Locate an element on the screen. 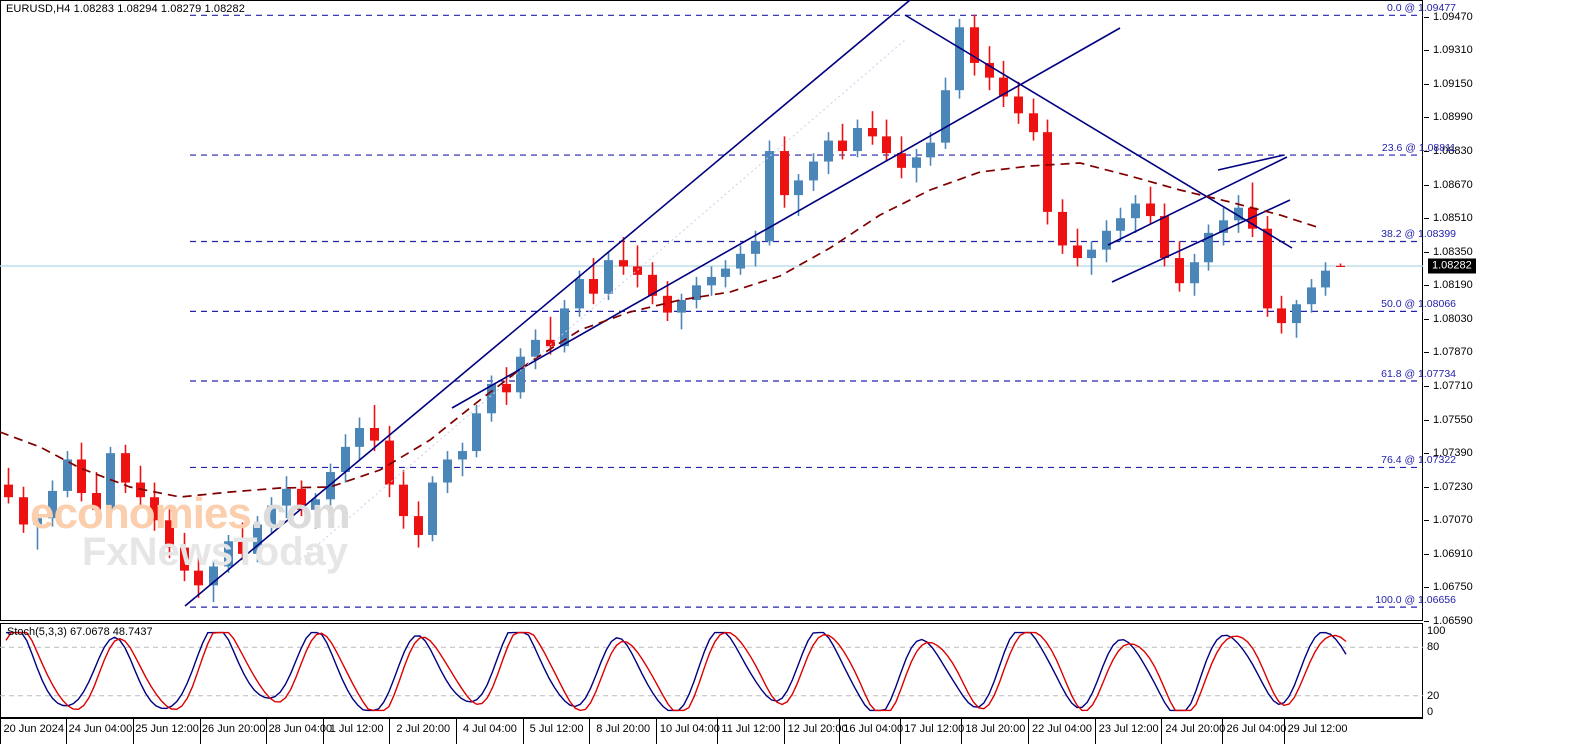 The image size is (1596, 744). time-tick-label: 25 Jun 12:00 is located at coordinates (167, 729).